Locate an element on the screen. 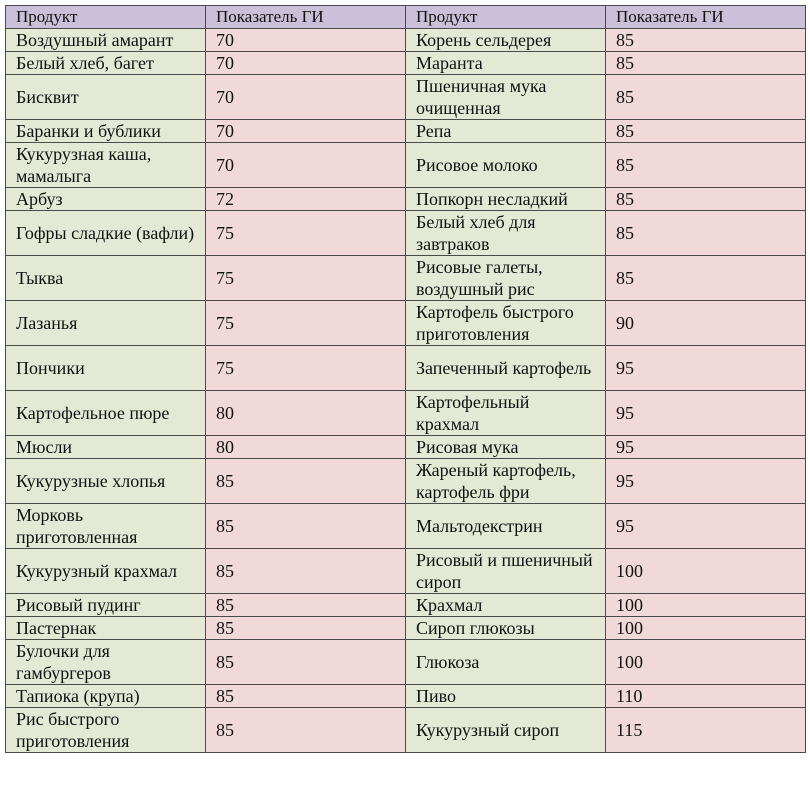 This screenshot has height=787, width=810. table-row: Рисовый пудинг 85 Крахмал 100 is located at coordinates (405, 605).